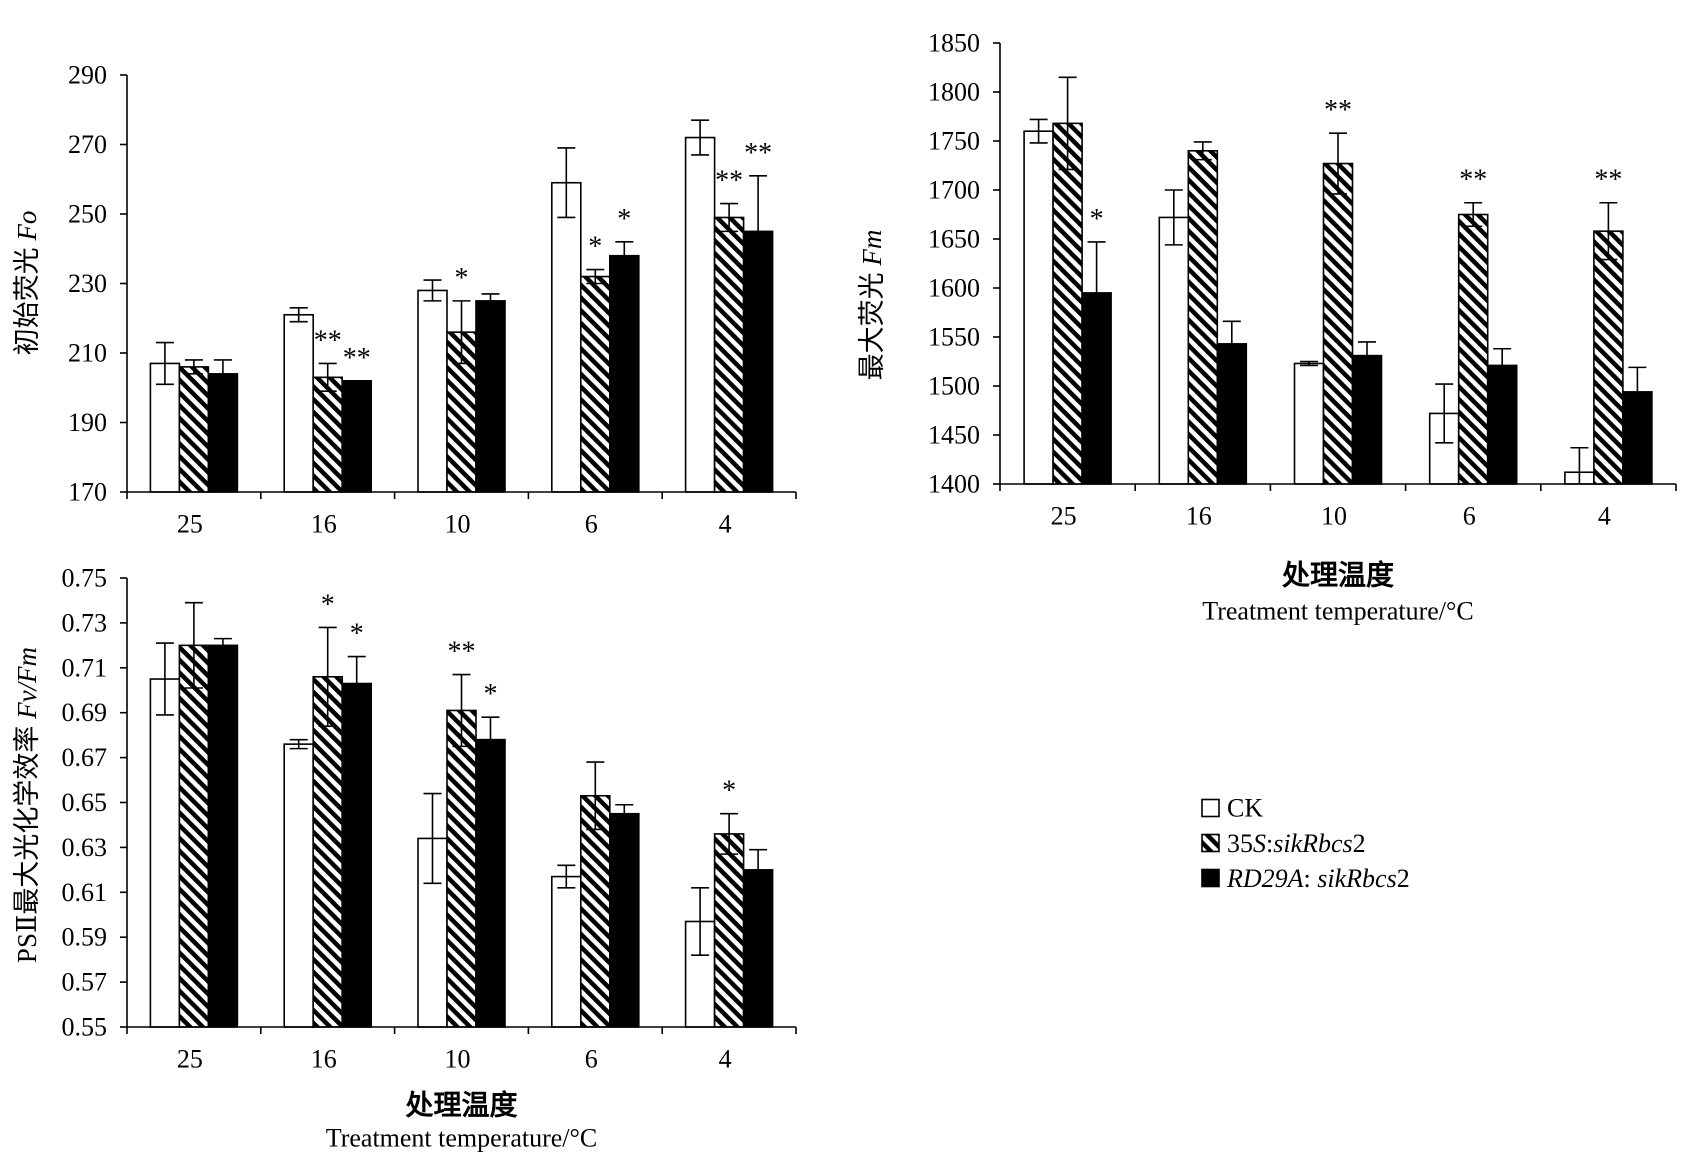 Image resolution: width=1690 pixels, height=1162 pixels. What do you see at coordinates (954, 337) in the screenshot?
I see `y-tick-label: 1550` at bounding box center [954, 337].